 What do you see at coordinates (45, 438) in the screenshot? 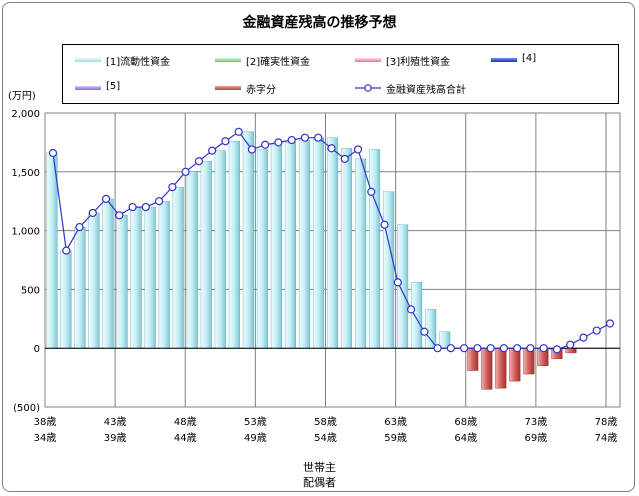
I see `x-tick-label-secondary: 34歳` at bounding box center [45, 438].